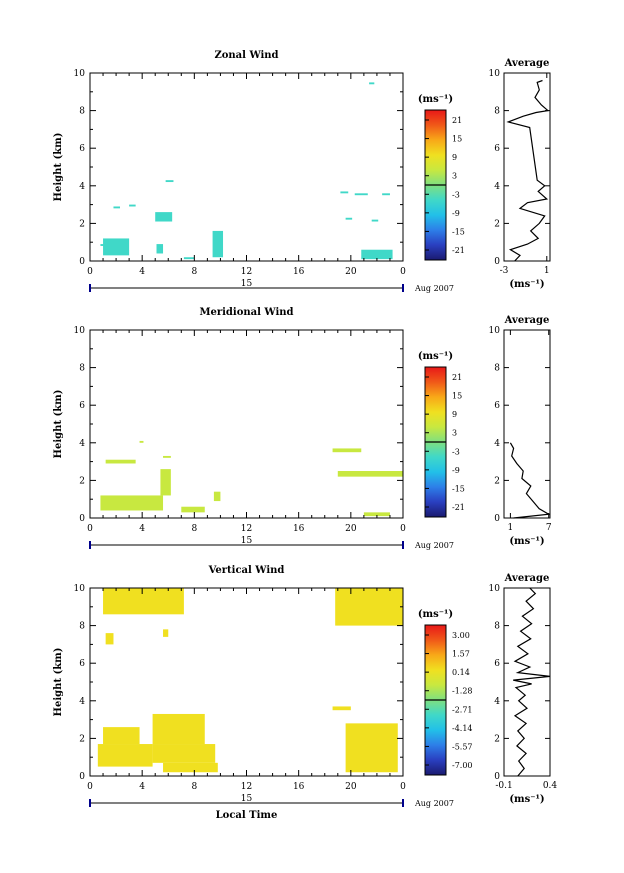  Describe the element at coordinates (434, 288) in the screenshot. I see `date-month-label: Aug 2007` at that location.